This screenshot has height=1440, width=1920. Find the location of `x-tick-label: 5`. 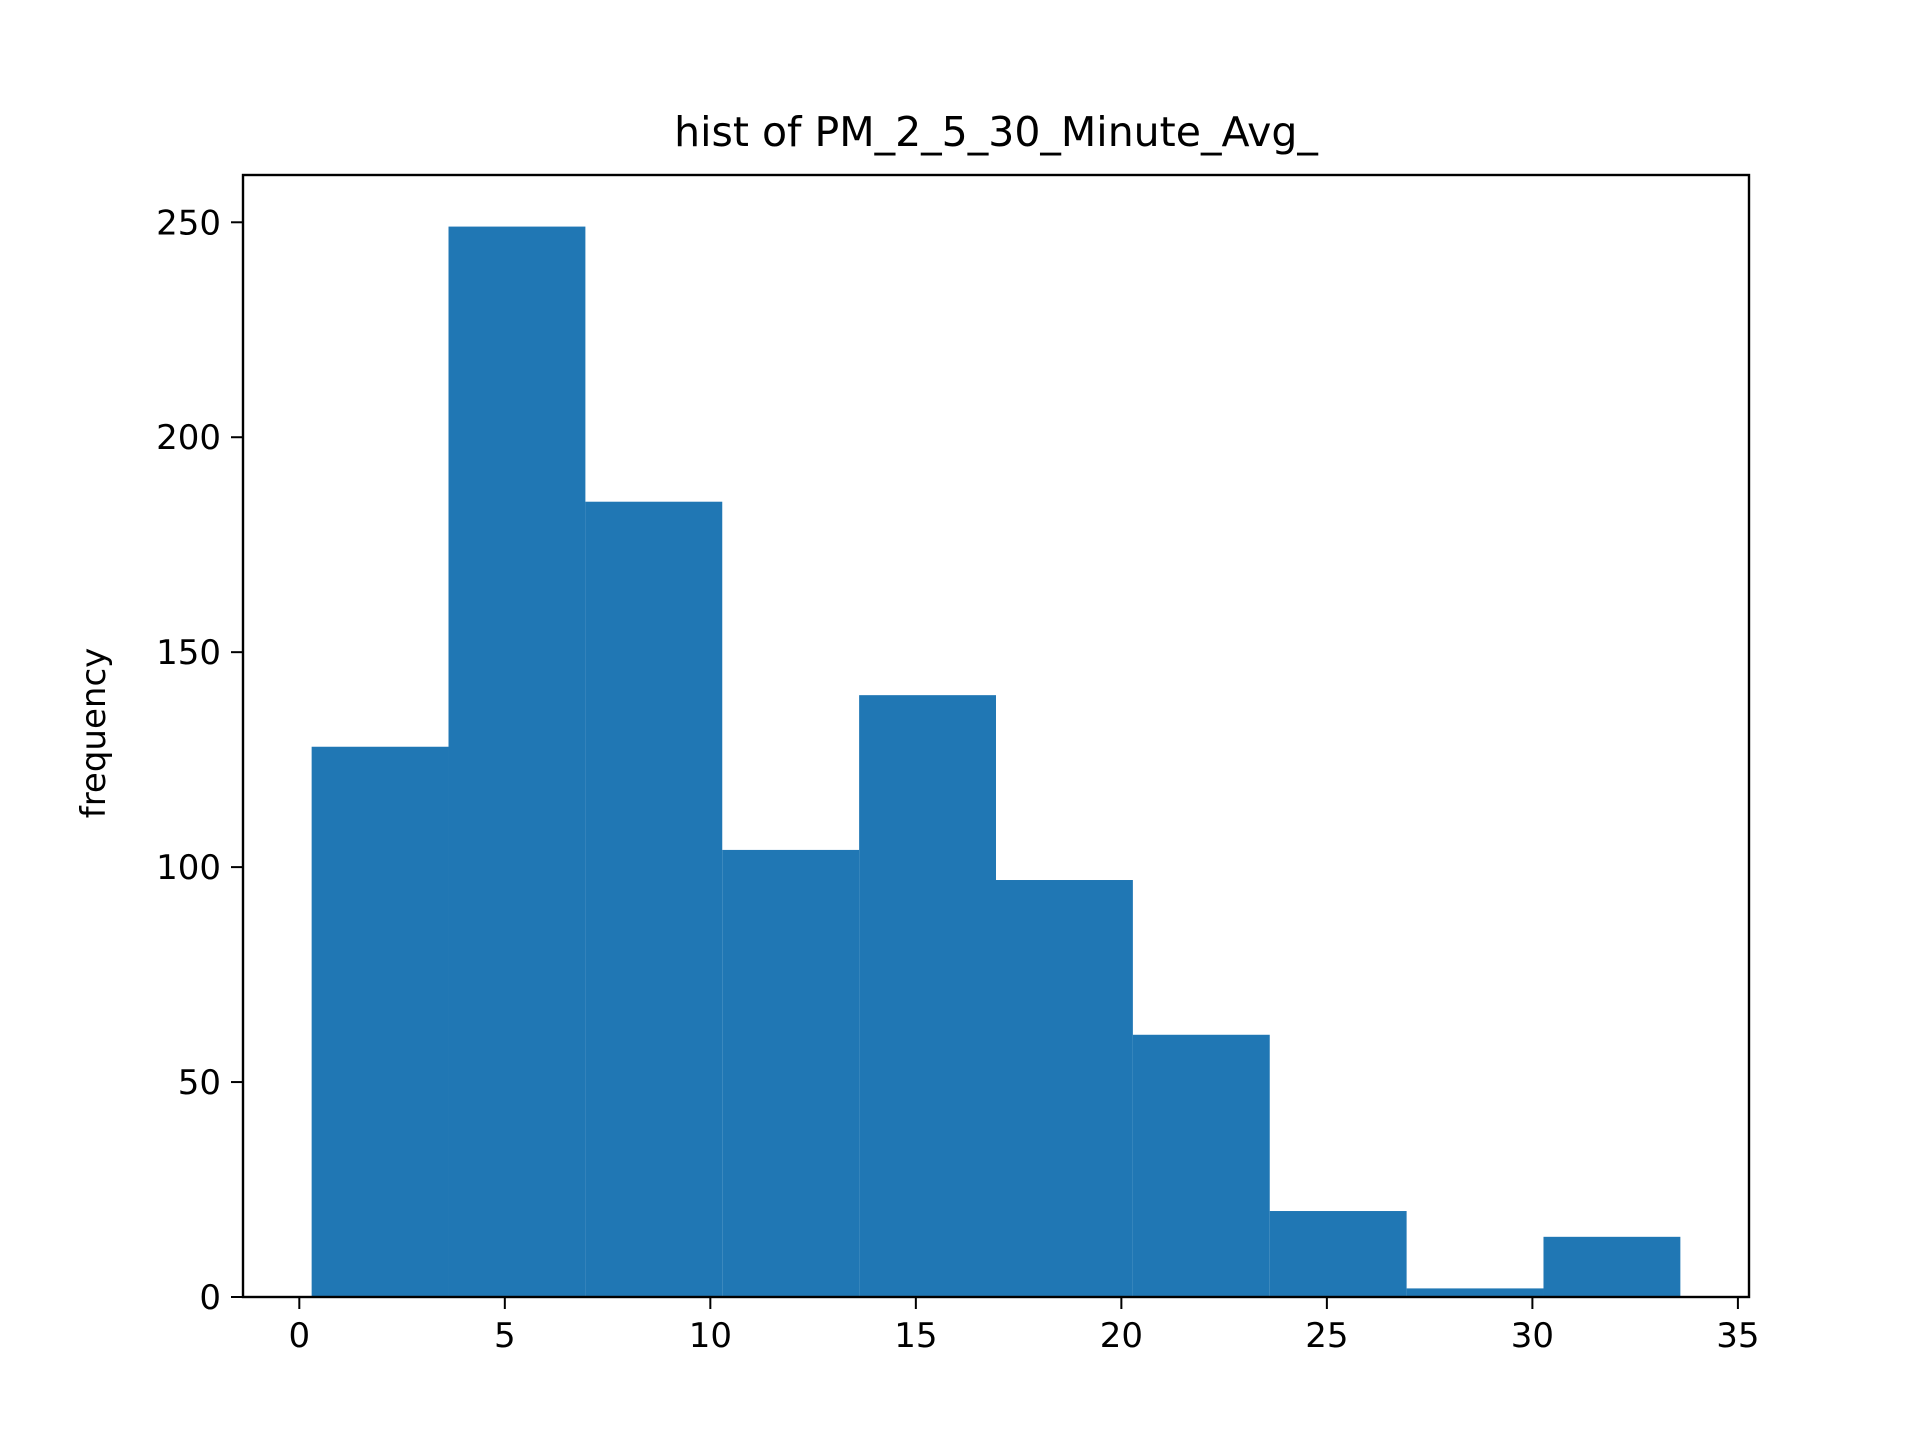

x-tick-label: 5 is located at coordinates (505, 1336).